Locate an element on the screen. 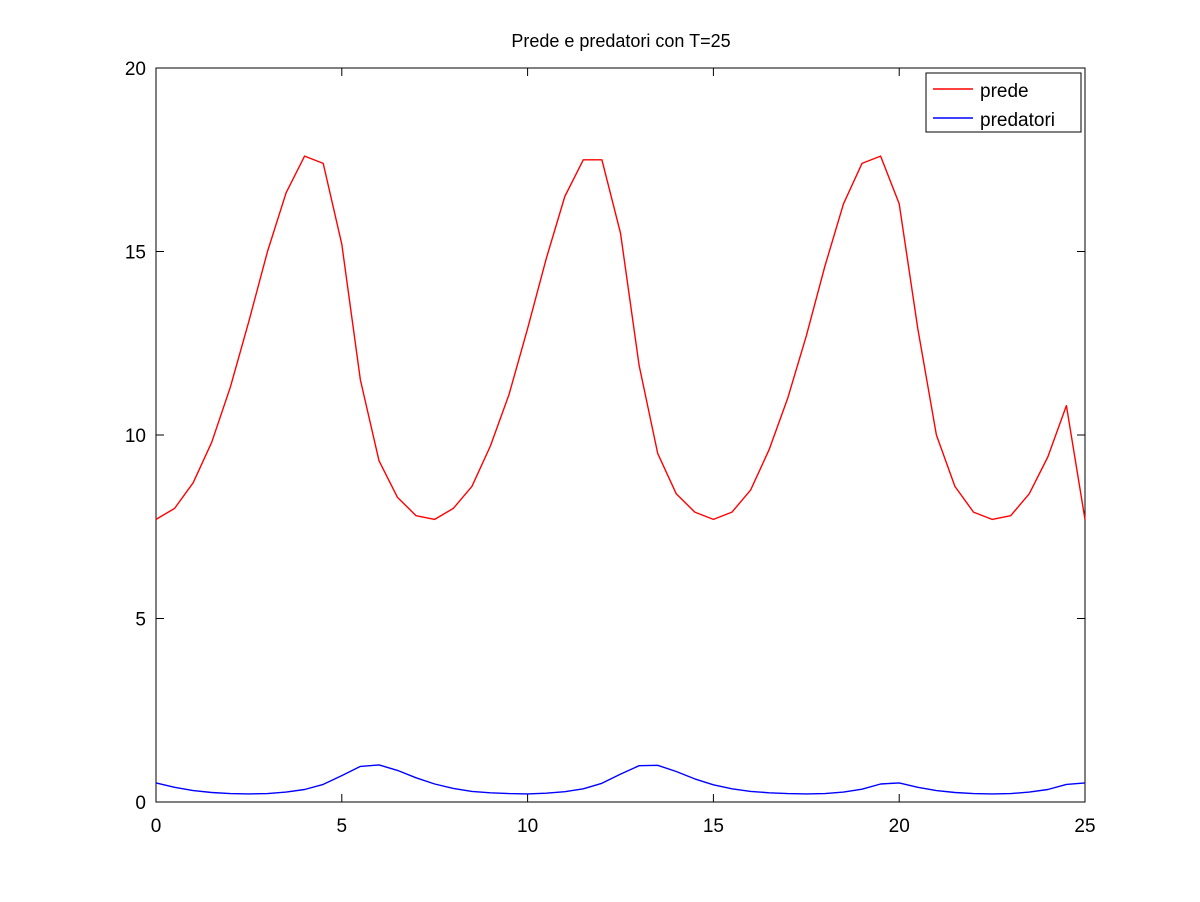 This screenshot has width=1200, height=902. legend: prede predatori is located at coordinates (1003, 102).